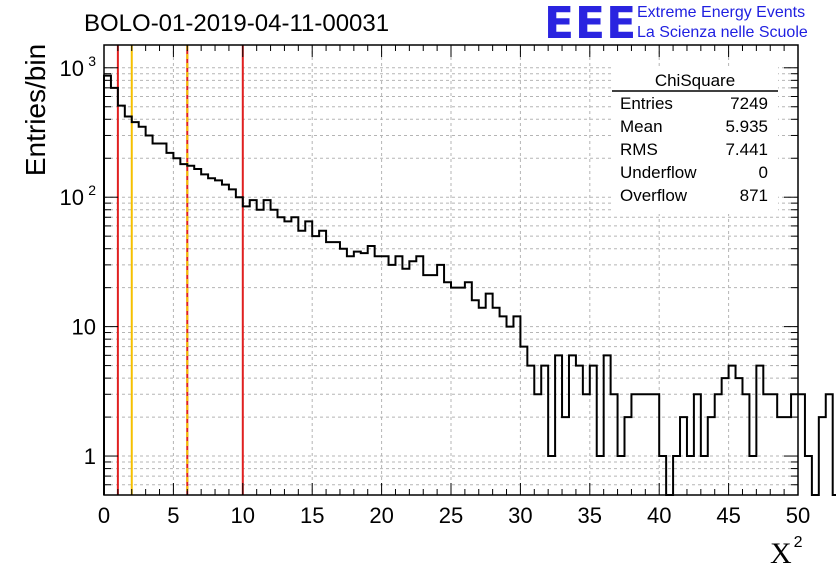 The image size is (836, 572). What do you see at coordinates (754, 195) in the screenshot?
I see `stats-row-value: 871` at bounding box center [754, 195].